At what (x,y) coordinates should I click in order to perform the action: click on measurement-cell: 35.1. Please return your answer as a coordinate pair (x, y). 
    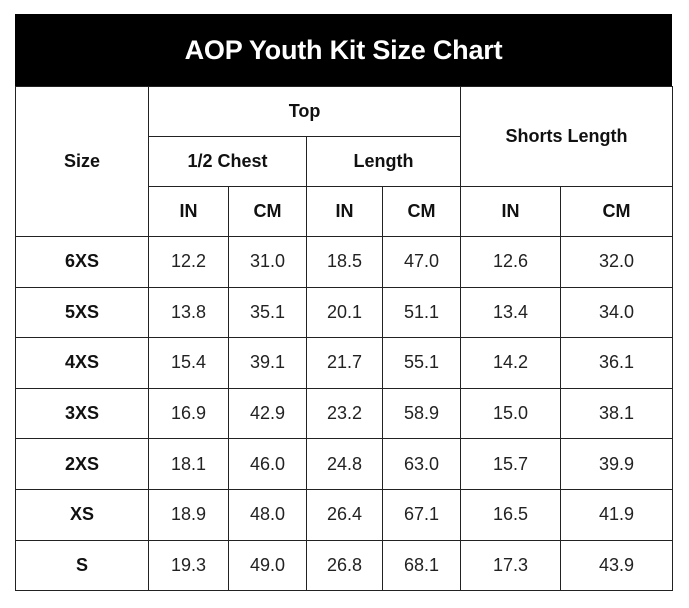
    Looking at the image, I should click on (267, 312).